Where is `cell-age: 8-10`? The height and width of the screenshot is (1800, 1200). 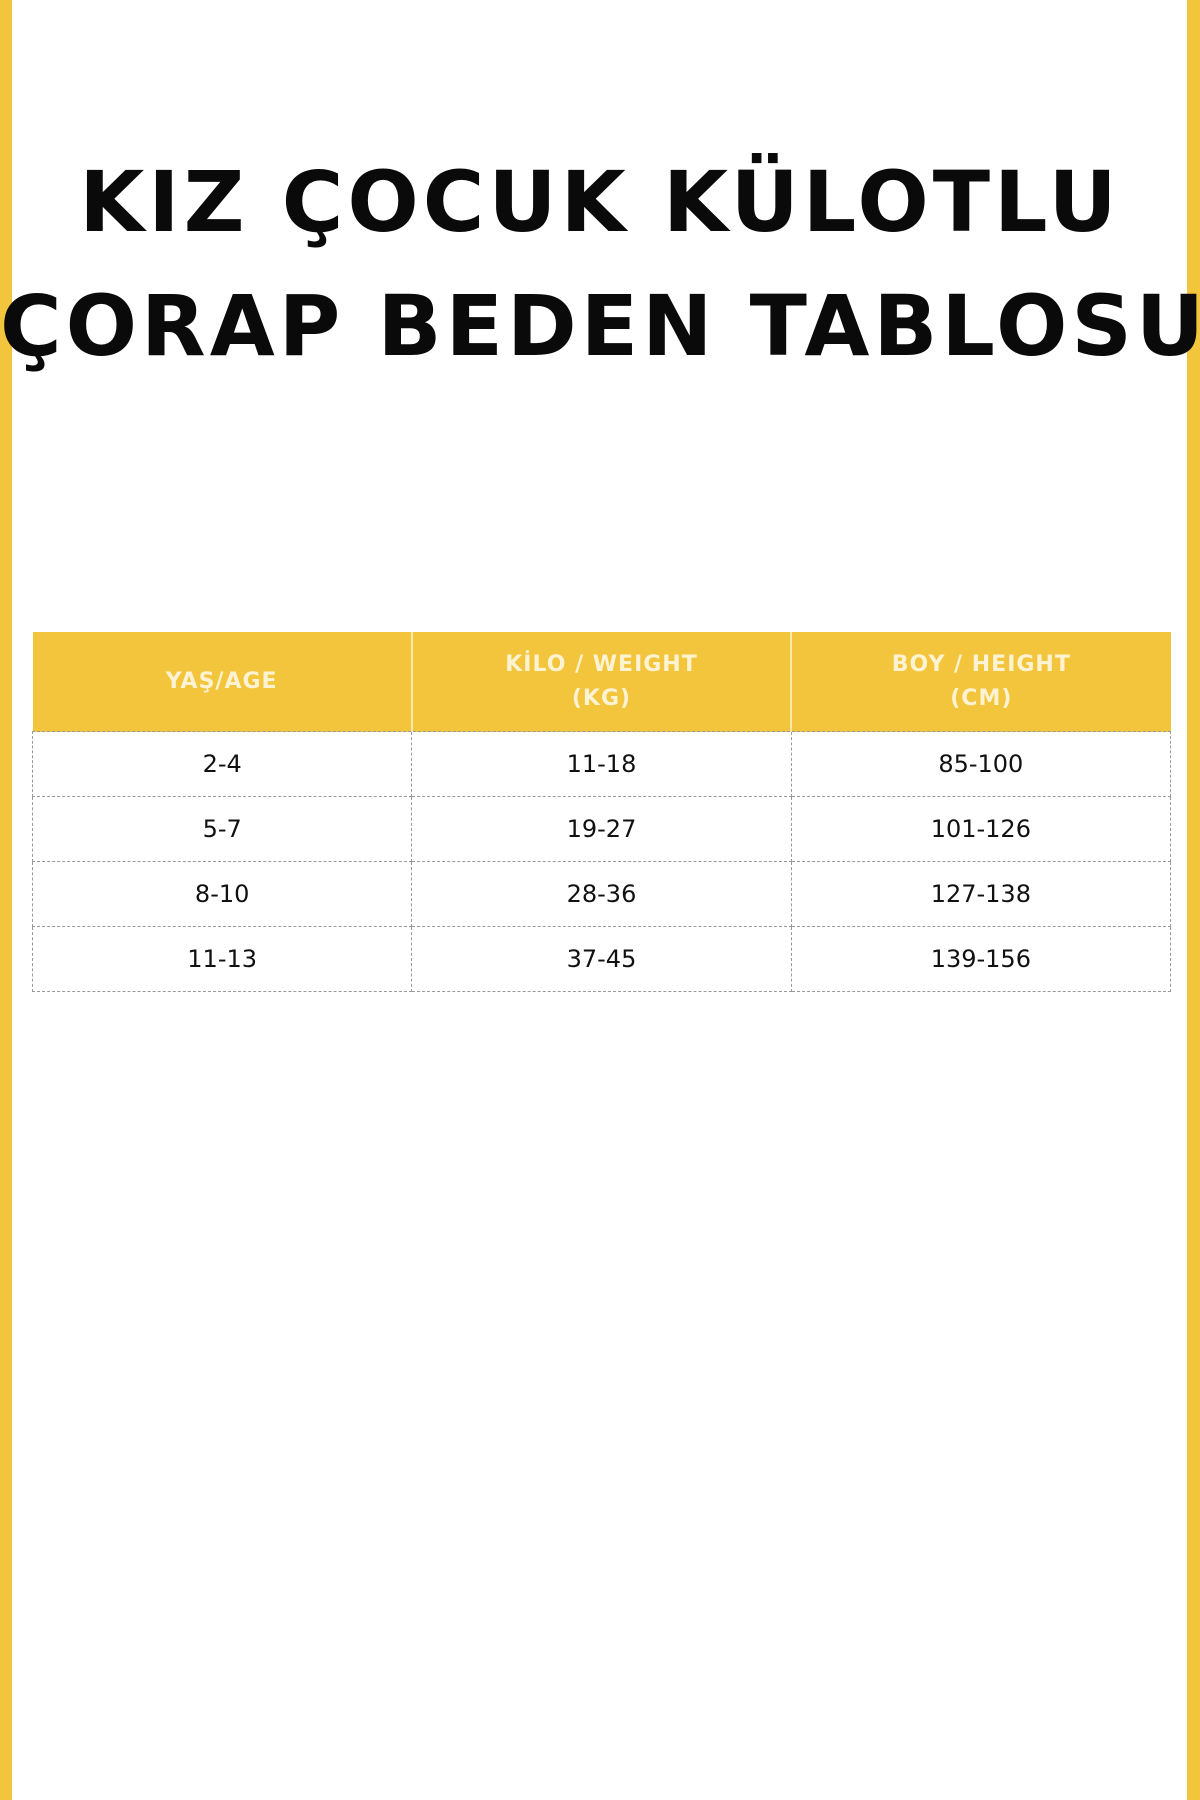 cell-age: 8-10 is located at coordinates (222, 894).